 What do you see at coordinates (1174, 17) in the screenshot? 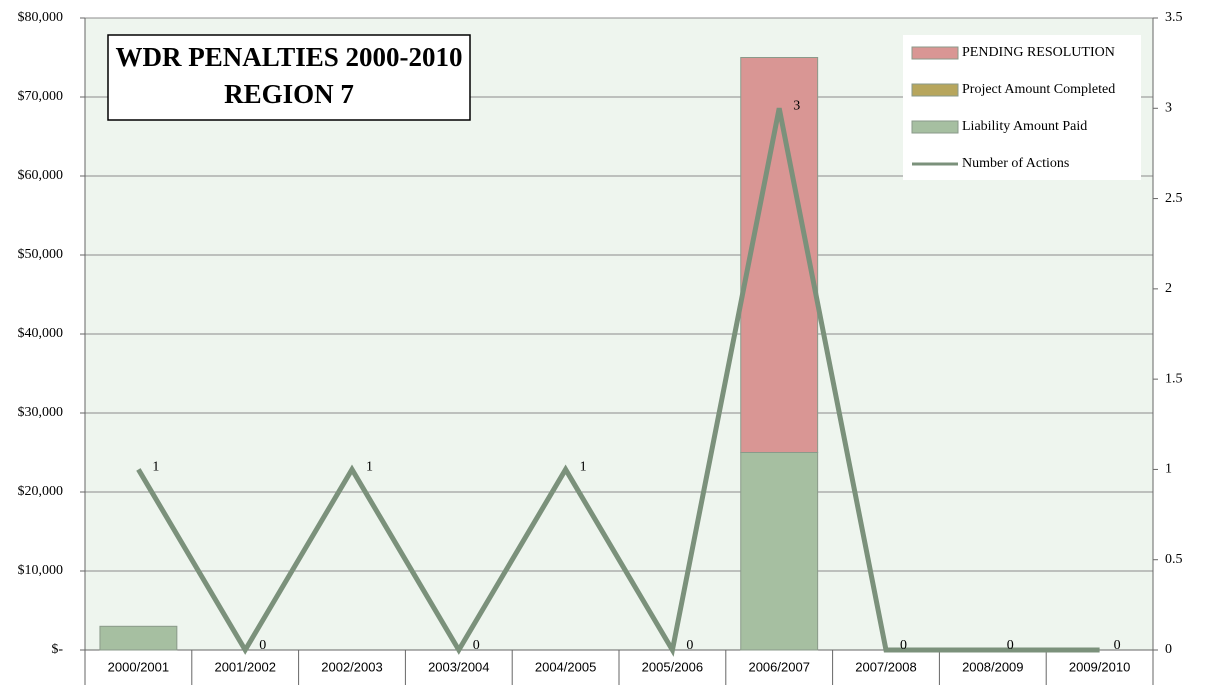
I see `y2-tick-label: 3.5` at bounding box center [1174, 17].